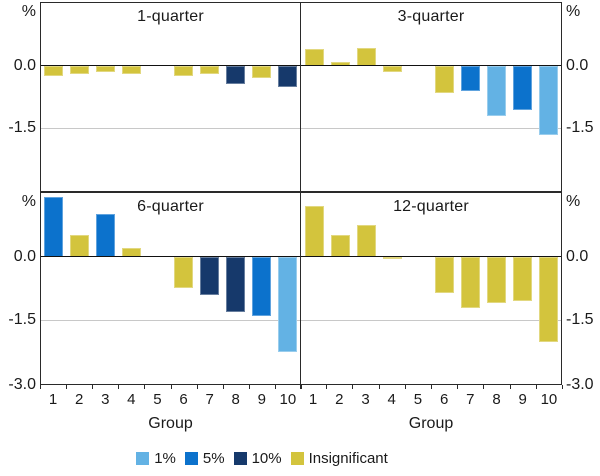  I want to click on legend-item-10pct: 10%, so click(257, 458).